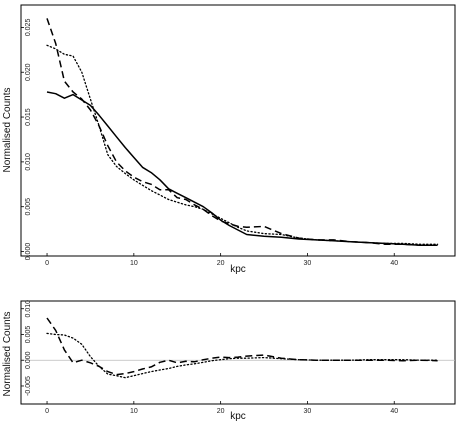  I want to click on bottom-x-tick-label: 30, so click(308, 411).